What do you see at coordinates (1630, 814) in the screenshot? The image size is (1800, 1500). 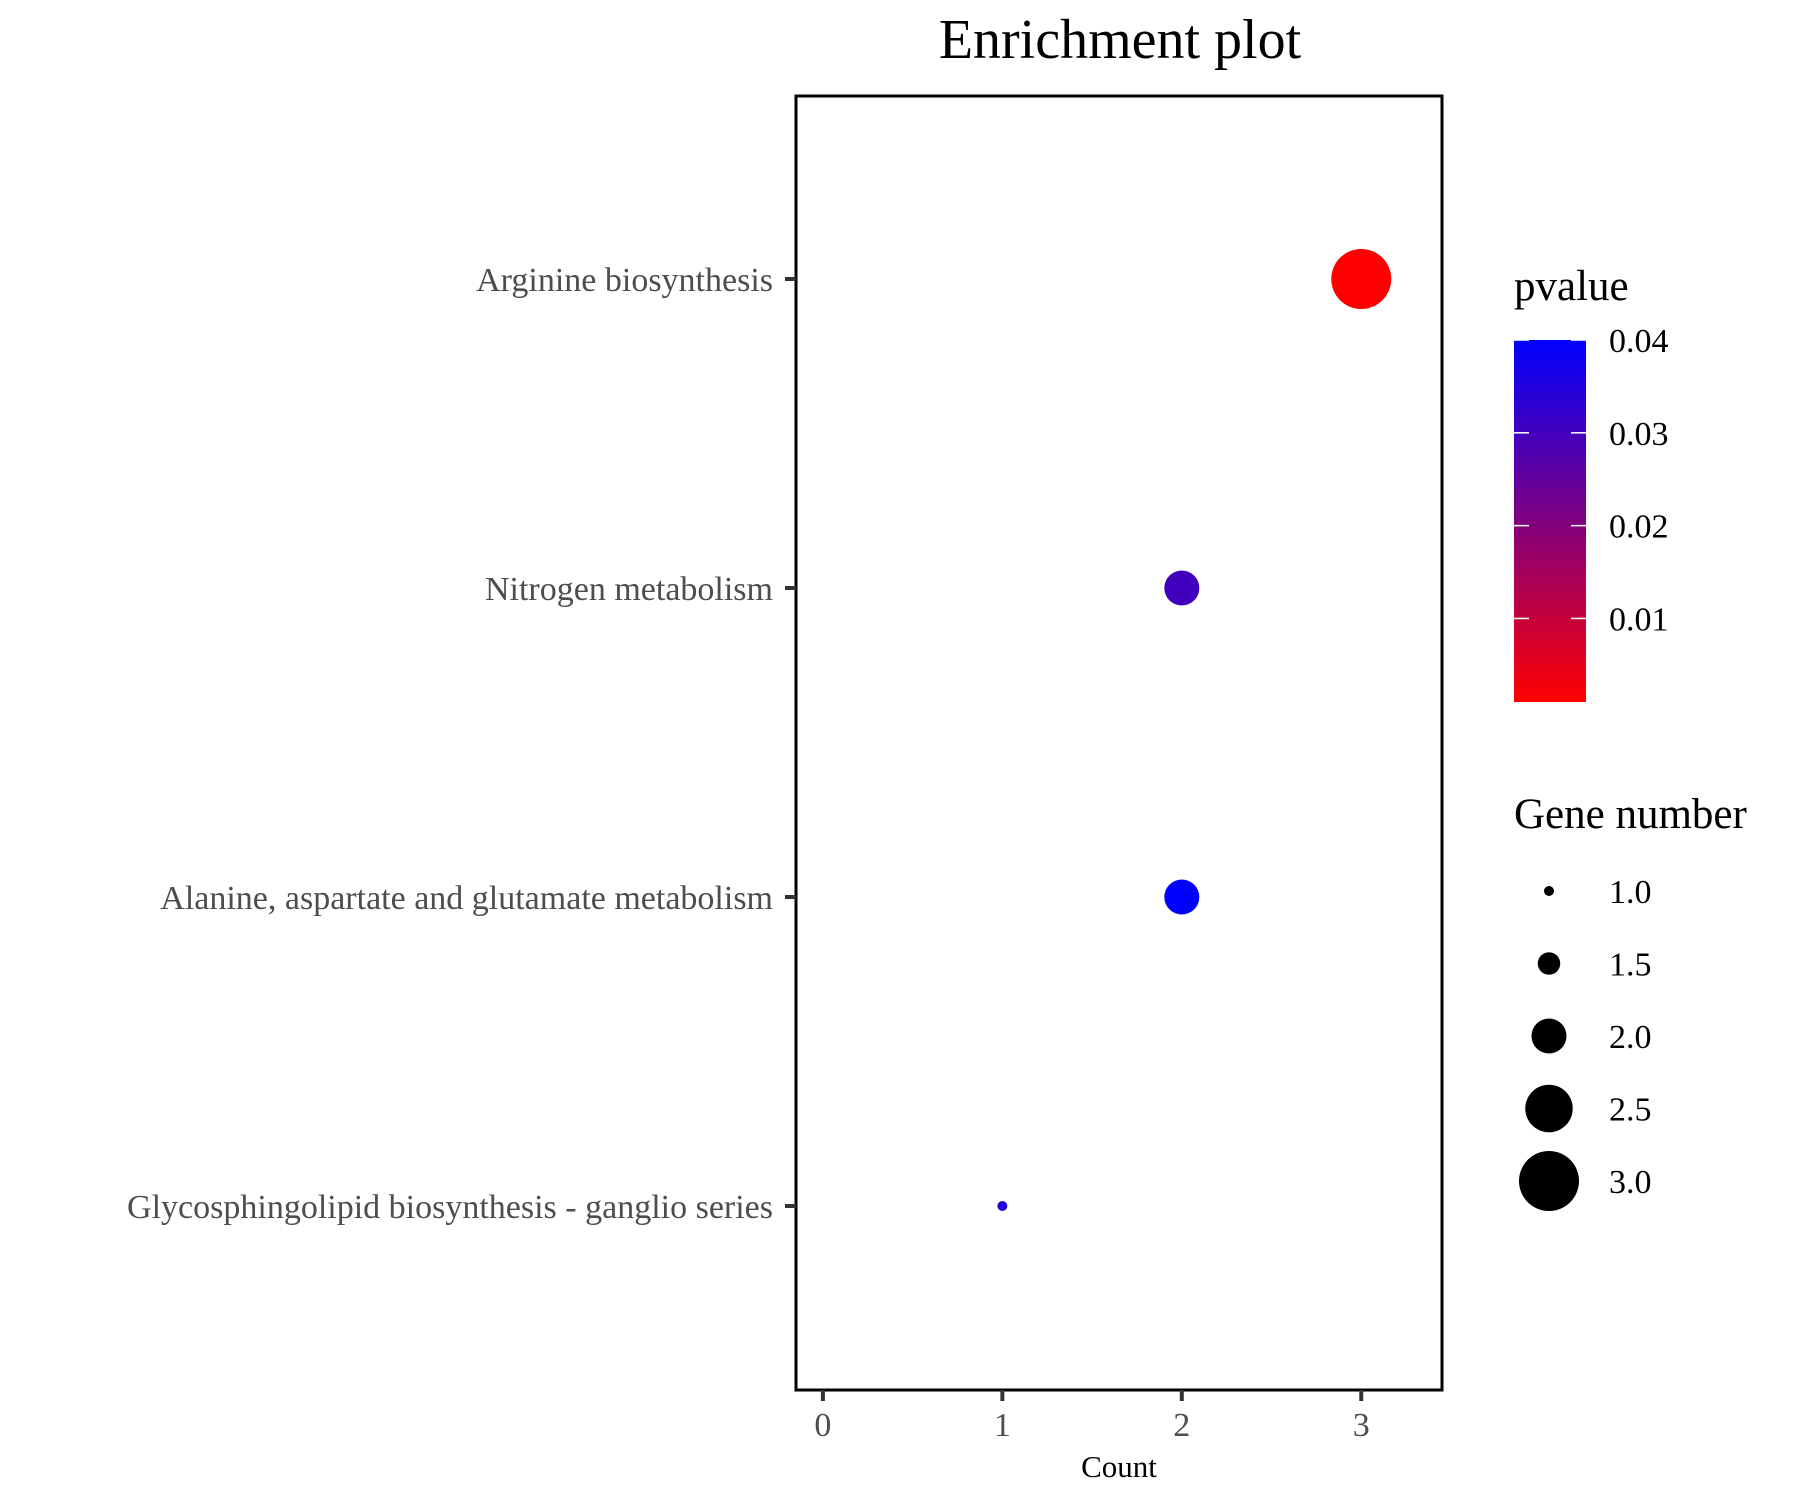 I see `gene-number-legend-title: Gene number` at bounding box center [1630, 814].